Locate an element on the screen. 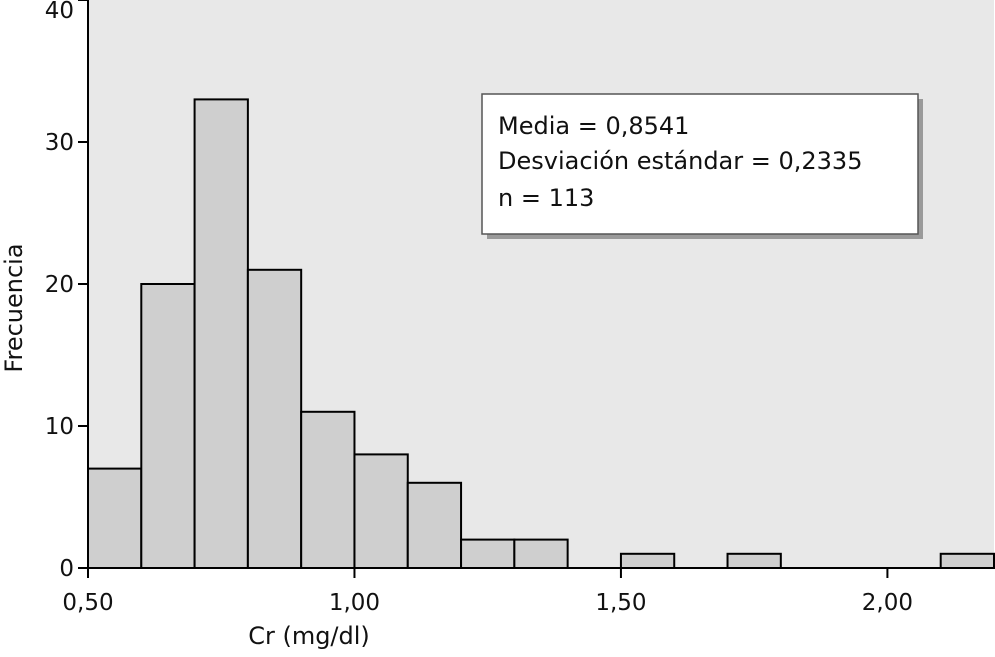 The image size is (995, 657). x-tick-label: 2,00 is located at coordinates (887, 603).